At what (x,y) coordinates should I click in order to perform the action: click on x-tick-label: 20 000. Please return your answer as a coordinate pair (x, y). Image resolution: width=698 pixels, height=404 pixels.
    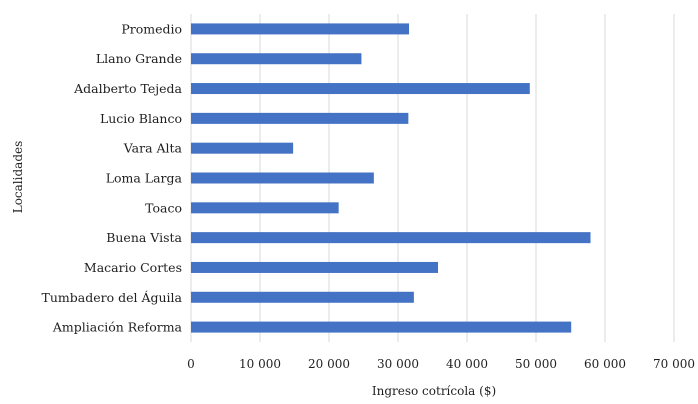
    Looking at the image, I should click on (329, 364).